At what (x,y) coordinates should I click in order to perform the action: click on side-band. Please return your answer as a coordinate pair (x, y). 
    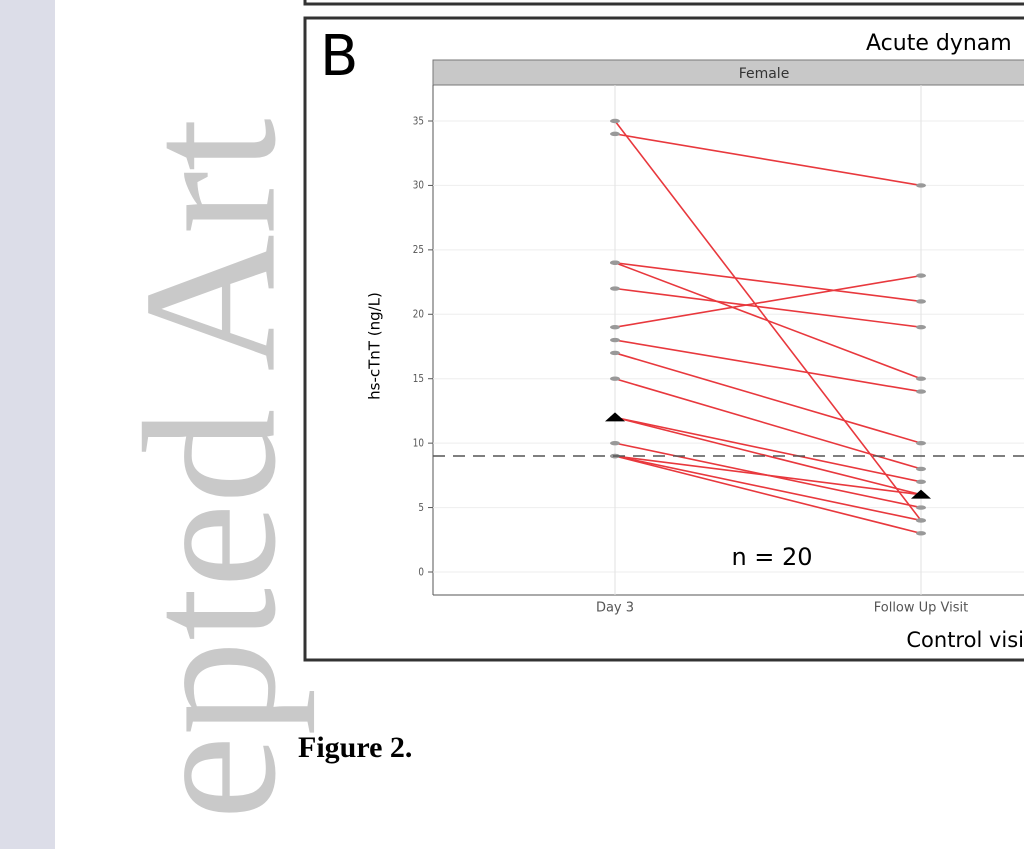
    Looking at the image, I should click on (27, 424).